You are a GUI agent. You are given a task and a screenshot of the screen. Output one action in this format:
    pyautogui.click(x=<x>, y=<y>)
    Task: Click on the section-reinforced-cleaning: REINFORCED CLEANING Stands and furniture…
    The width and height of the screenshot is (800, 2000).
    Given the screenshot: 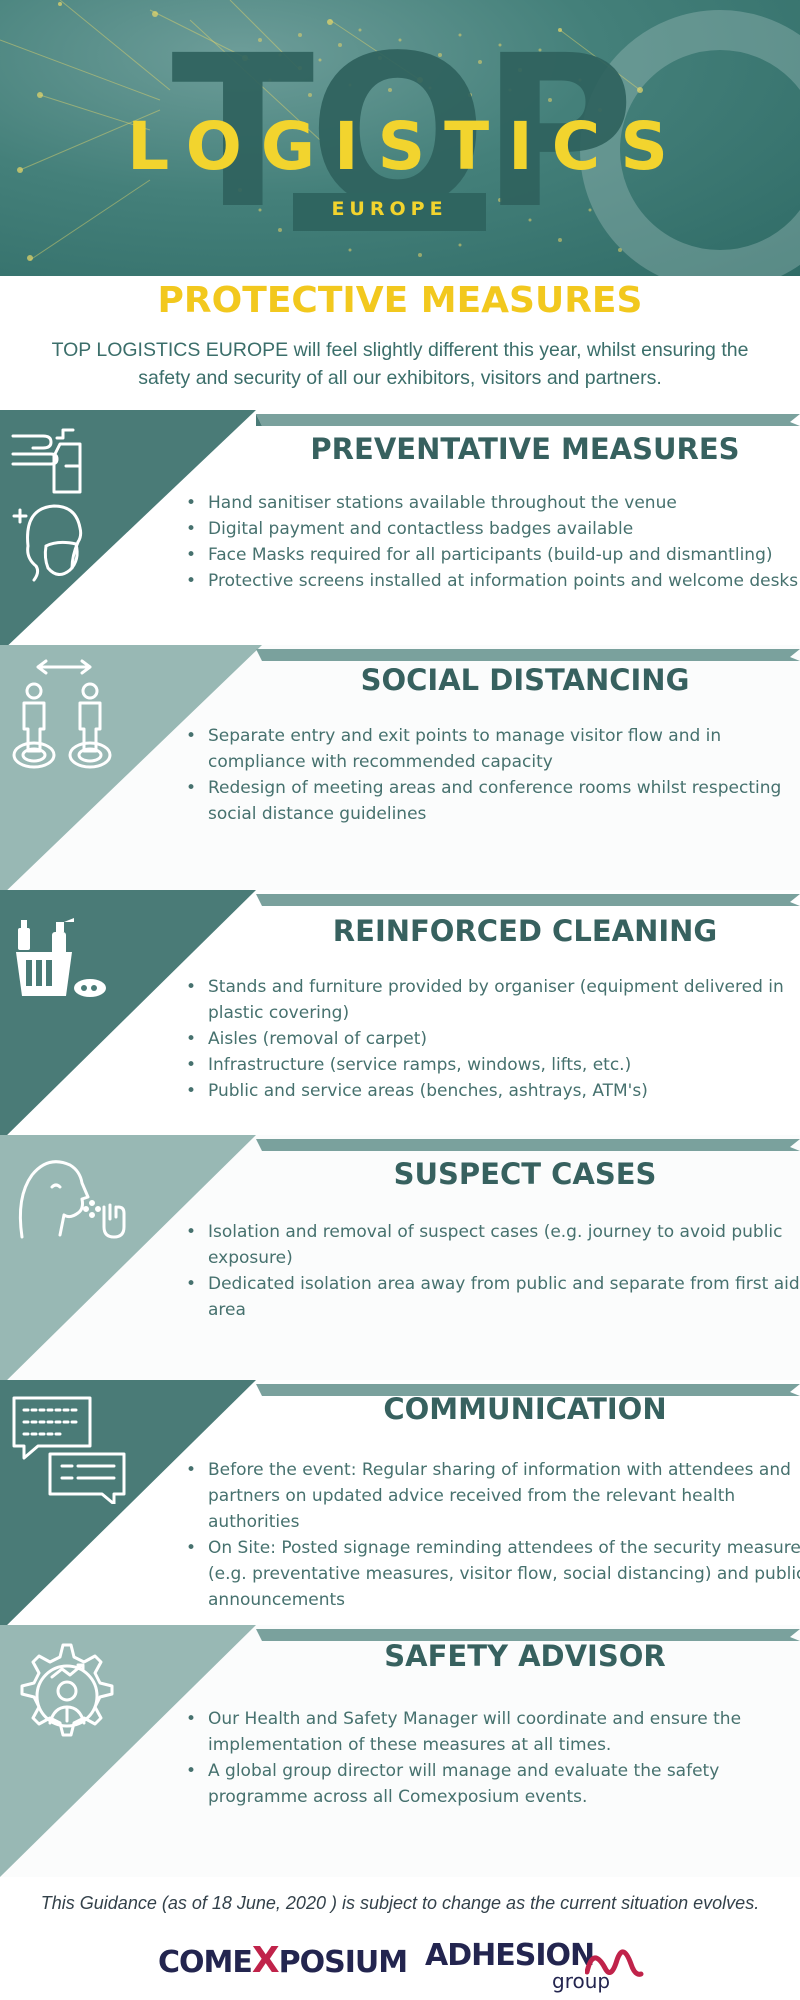 What is the action you would take?
    pyautogui.click(x=400, y=1016)
    